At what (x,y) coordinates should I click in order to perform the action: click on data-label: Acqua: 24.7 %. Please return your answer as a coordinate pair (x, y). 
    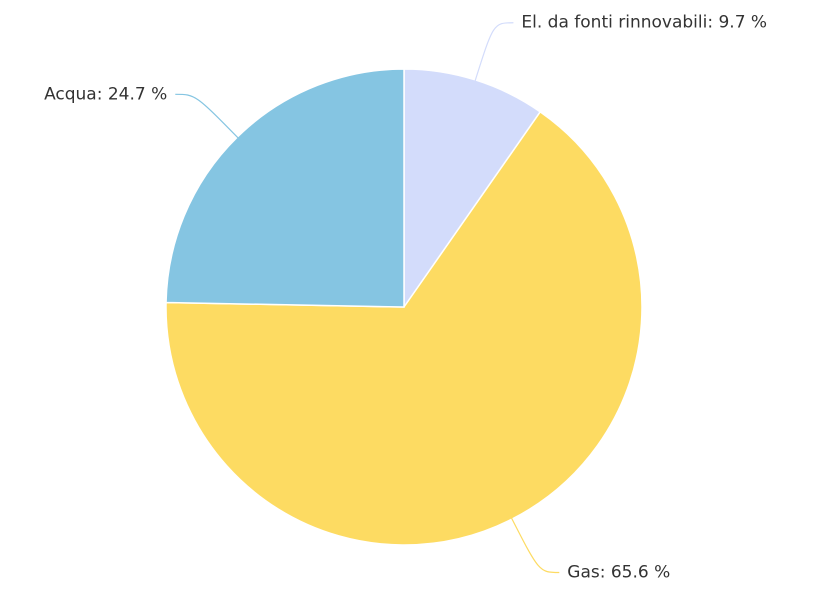
    Looking at the image, I should click on (105, 94).